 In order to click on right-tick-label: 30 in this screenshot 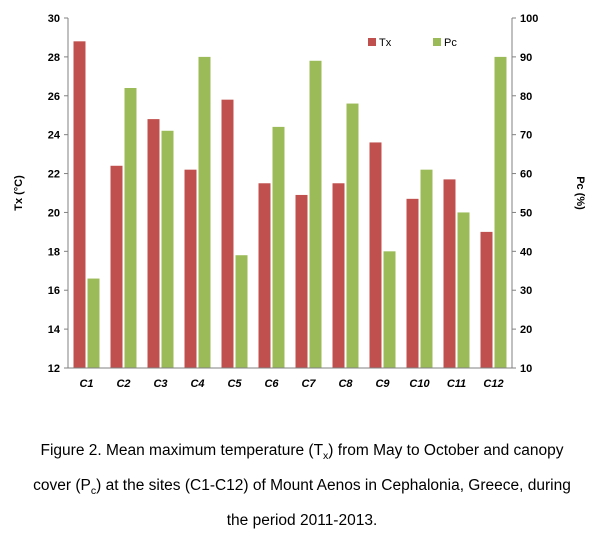, I will do `click(526, 291)`.